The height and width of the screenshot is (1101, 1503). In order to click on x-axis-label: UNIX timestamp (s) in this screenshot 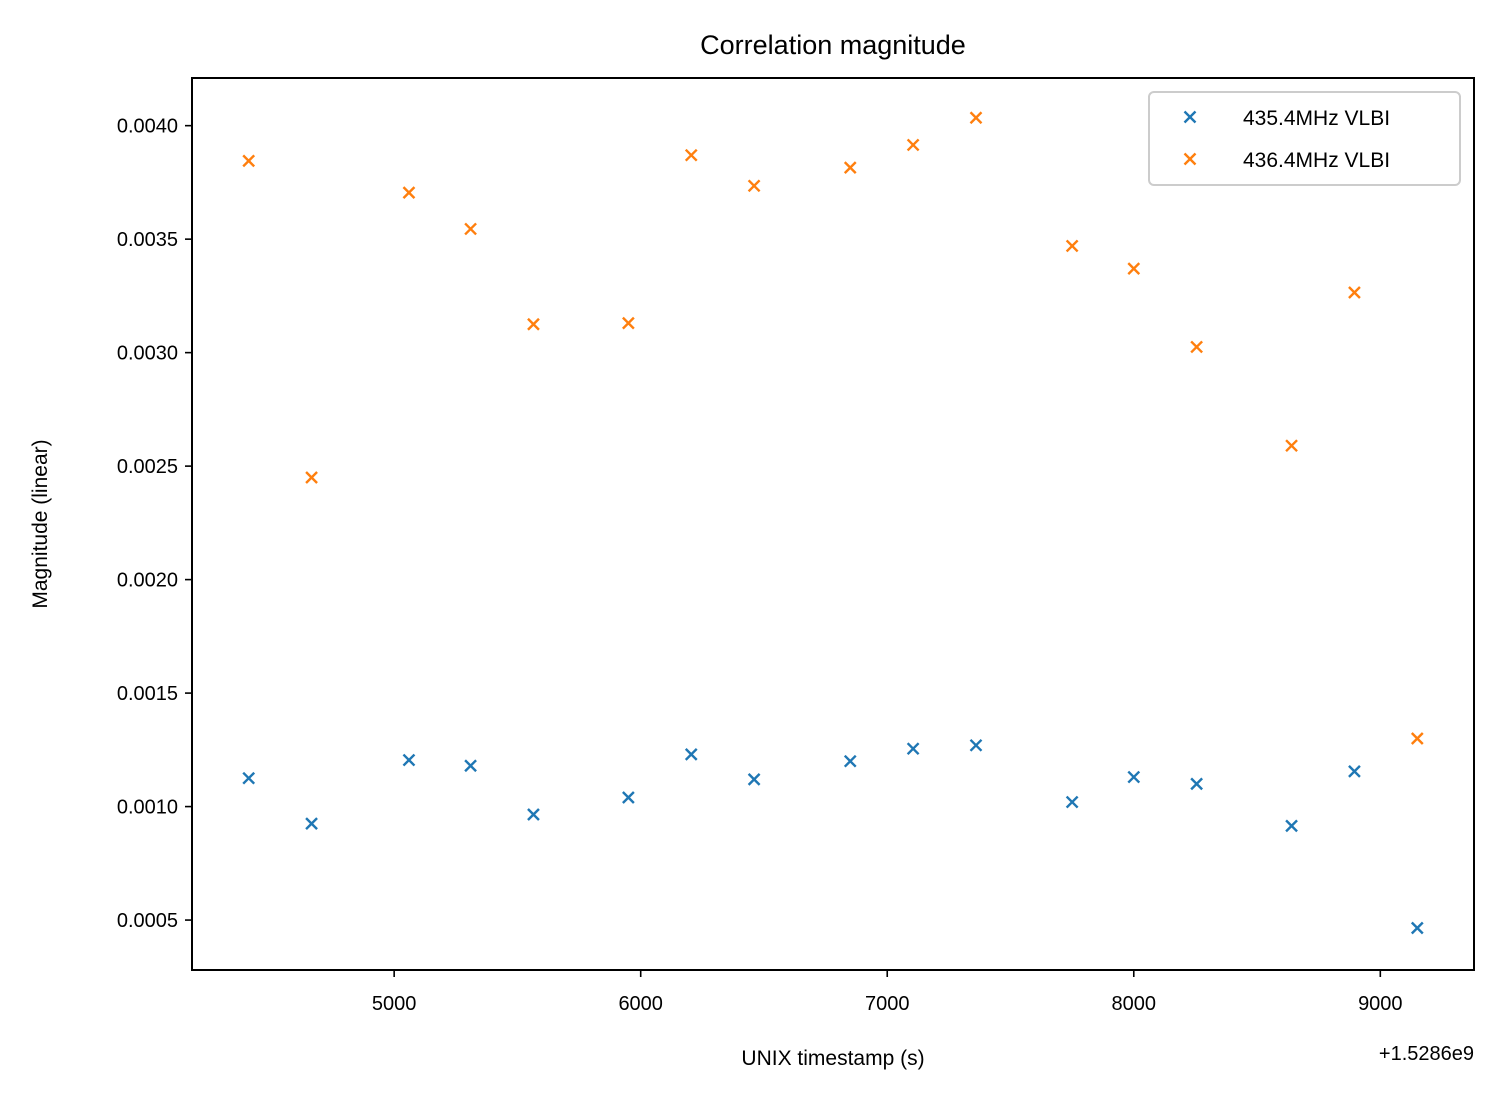, I will do `click(832, 1058)`.